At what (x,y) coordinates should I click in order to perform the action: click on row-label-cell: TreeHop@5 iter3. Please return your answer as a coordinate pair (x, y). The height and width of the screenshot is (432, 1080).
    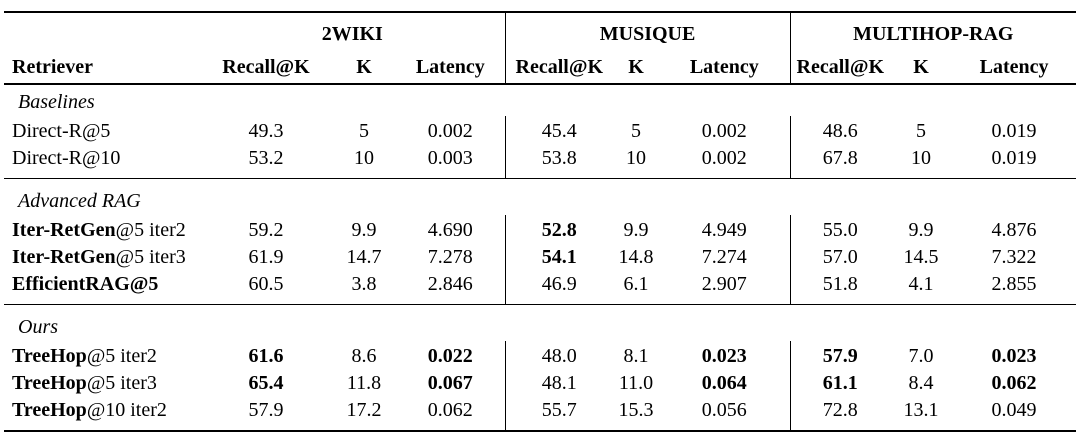
    Looking at the image, I should click on (102, 381).